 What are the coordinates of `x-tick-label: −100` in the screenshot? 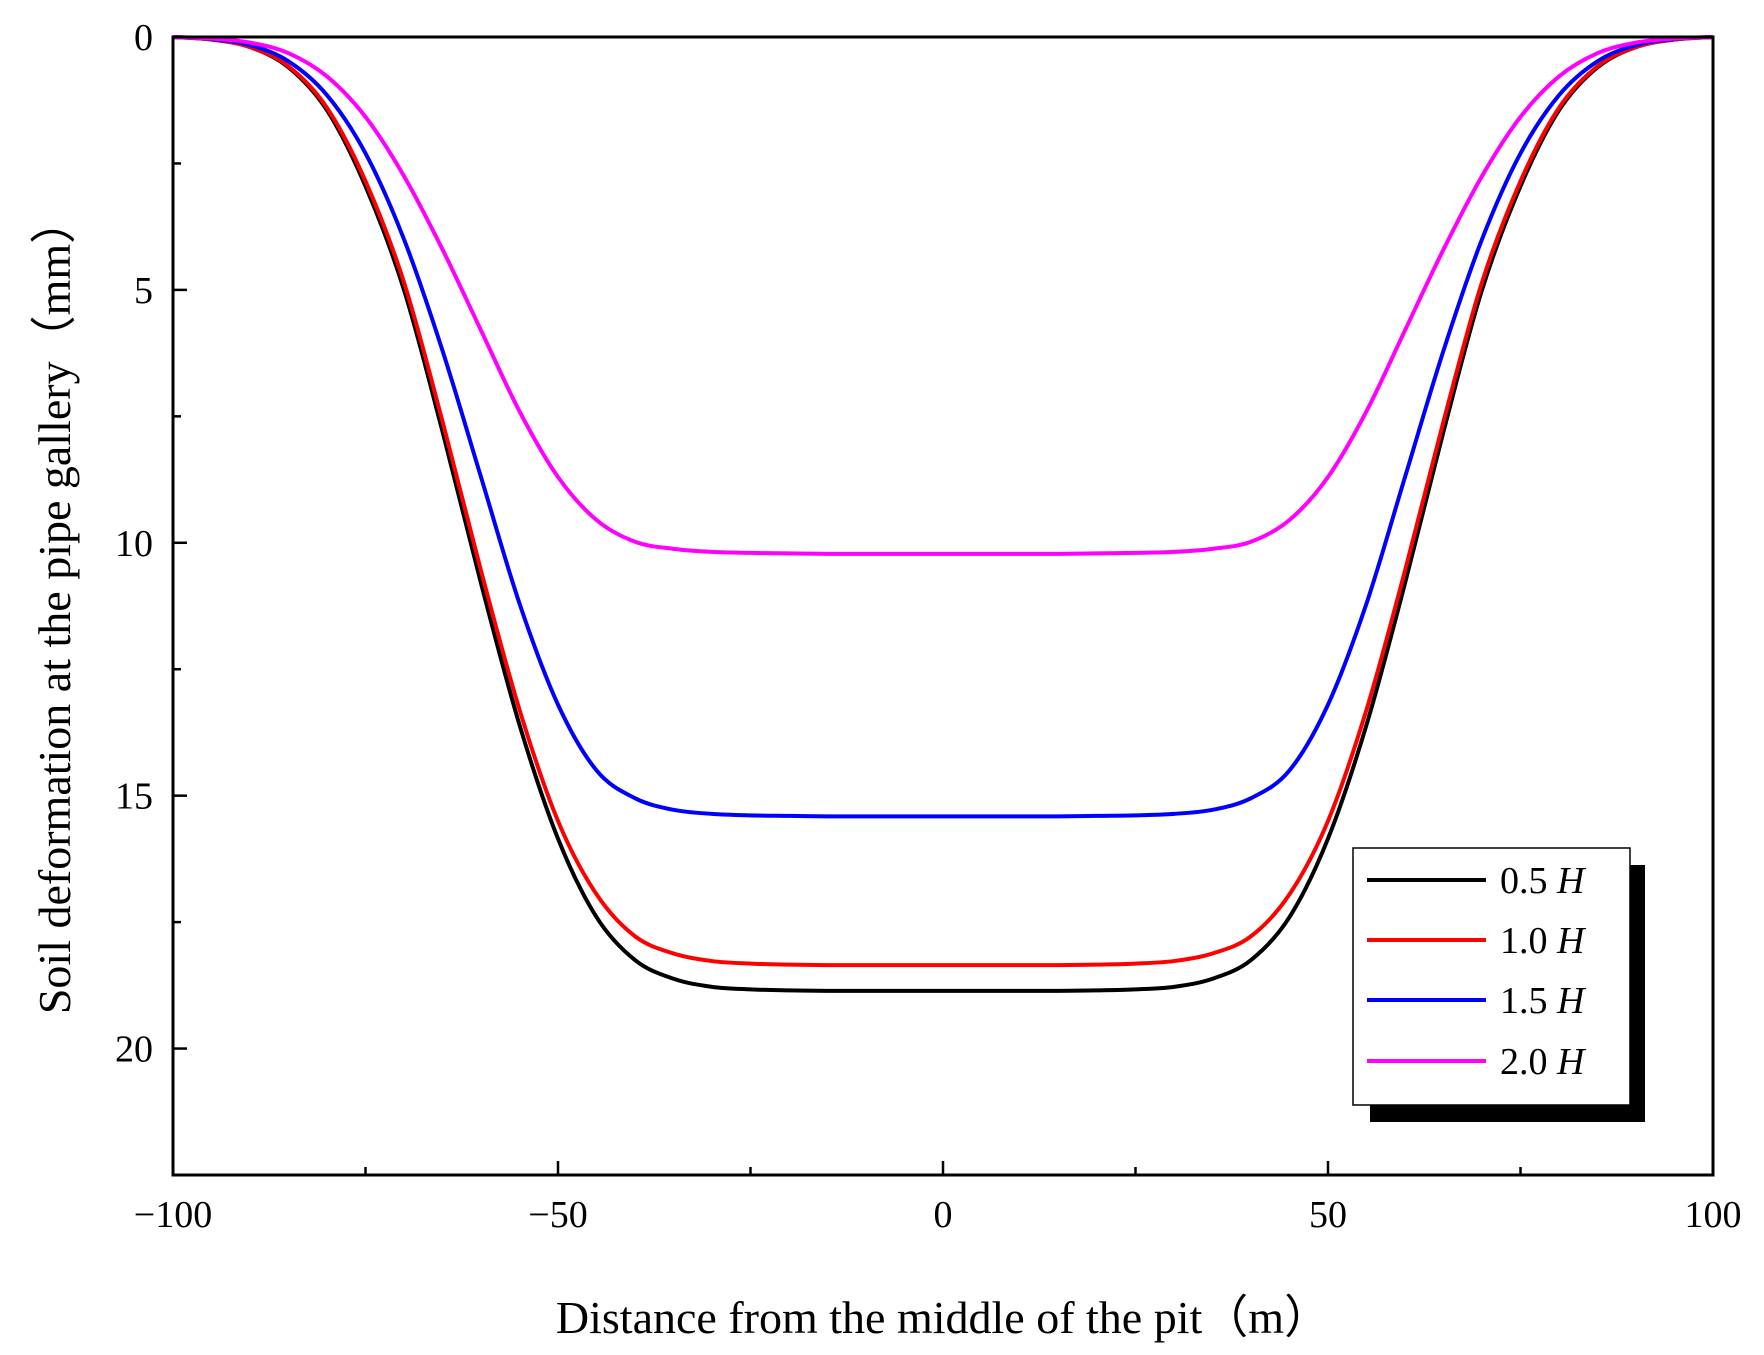 It's located at (173, 1215).